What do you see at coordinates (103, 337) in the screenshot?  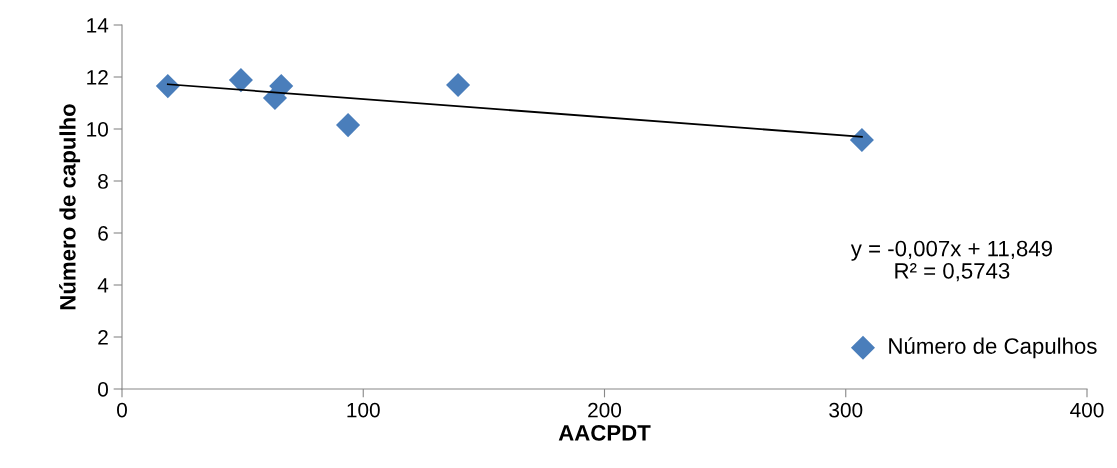 I see `y-tick-label: 2` at bounding box center [103, 337].